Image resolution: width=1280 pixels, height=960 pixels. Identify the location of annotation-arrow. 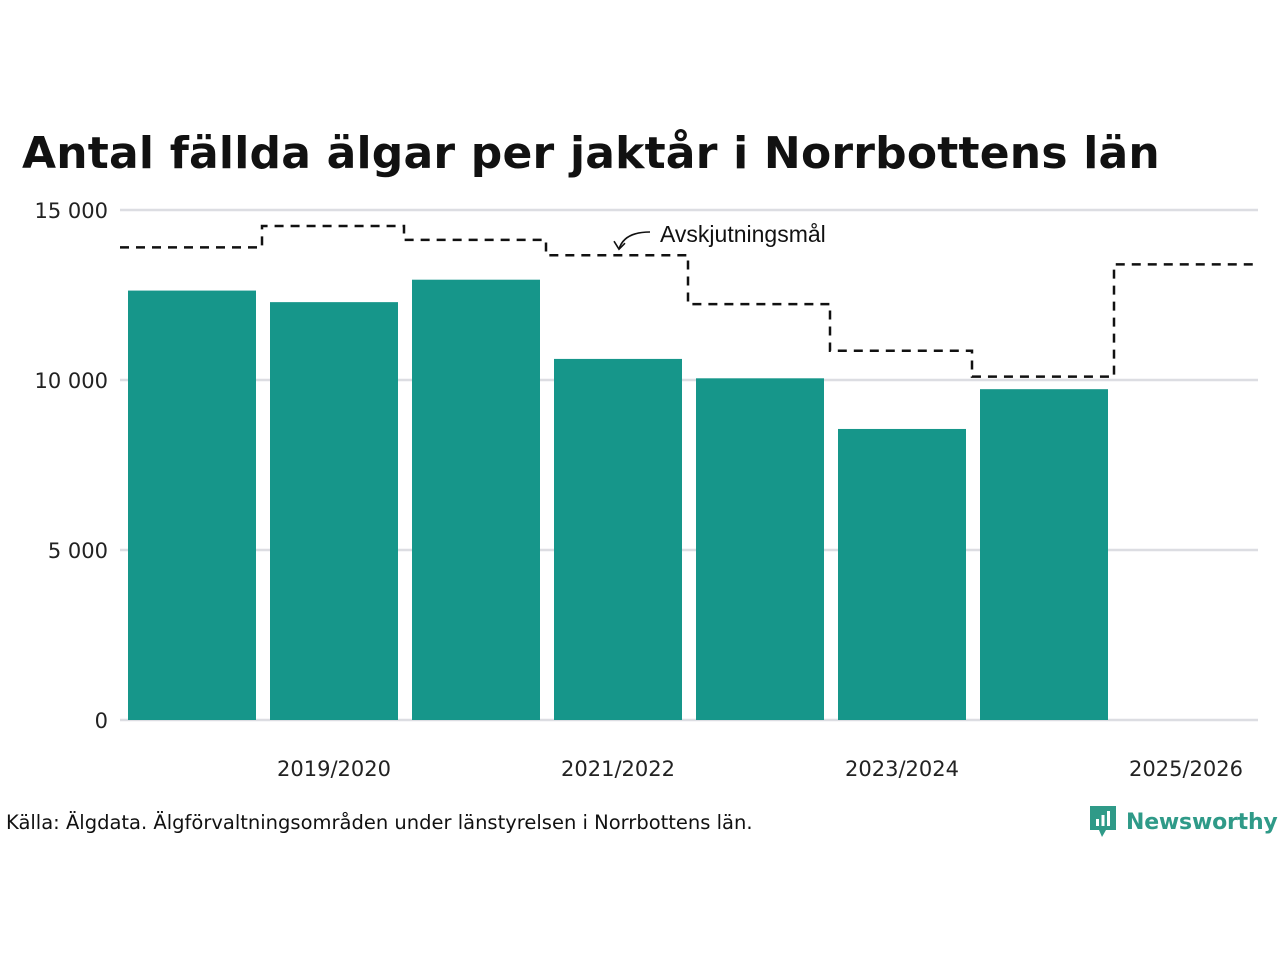
(634, 240).